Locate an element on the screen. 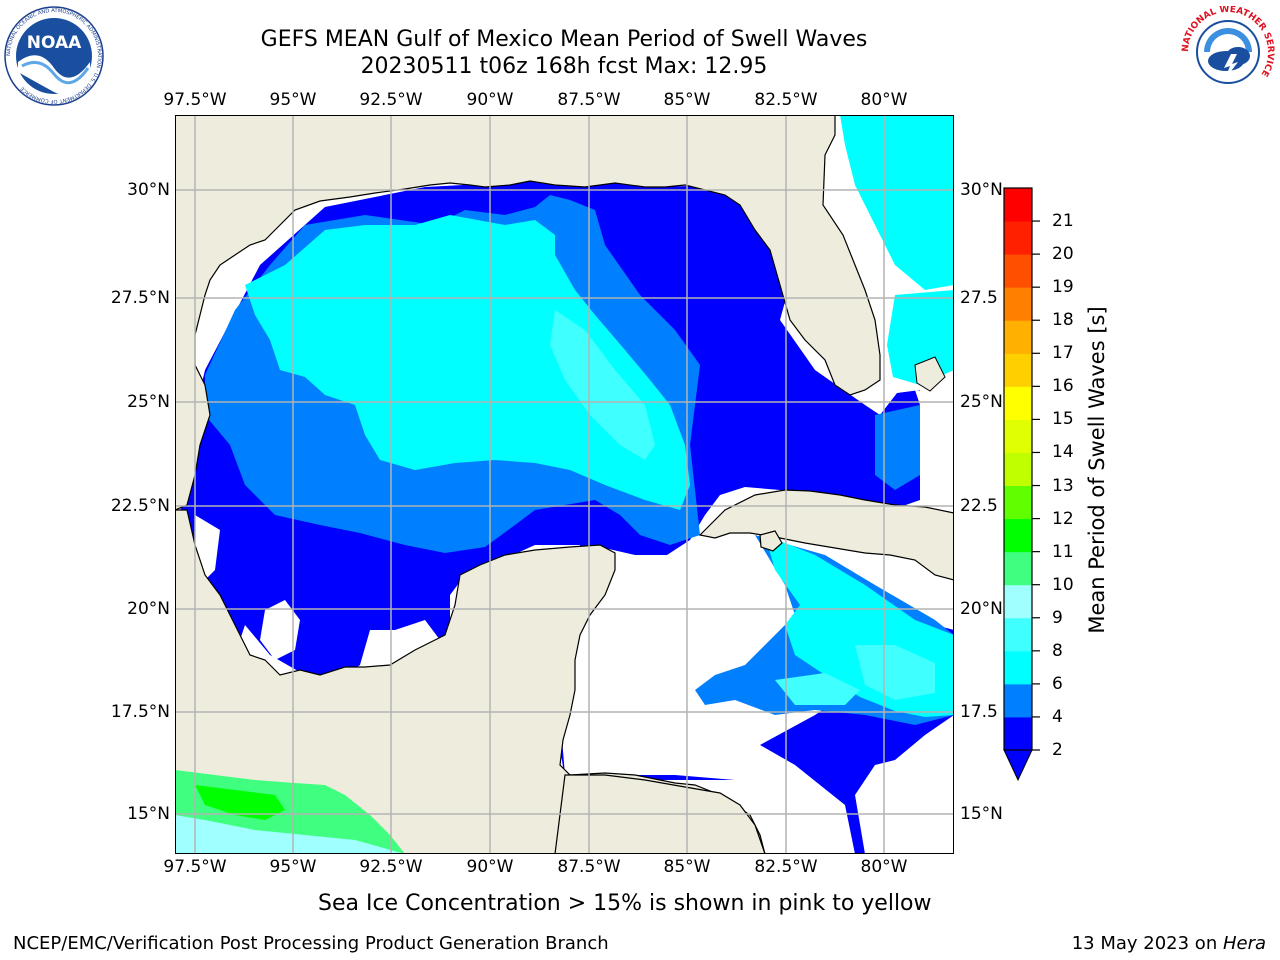 This screenshot has height=960, width=1280. lat-tick-left: 27.5°N is located at coordinates (140, 298).